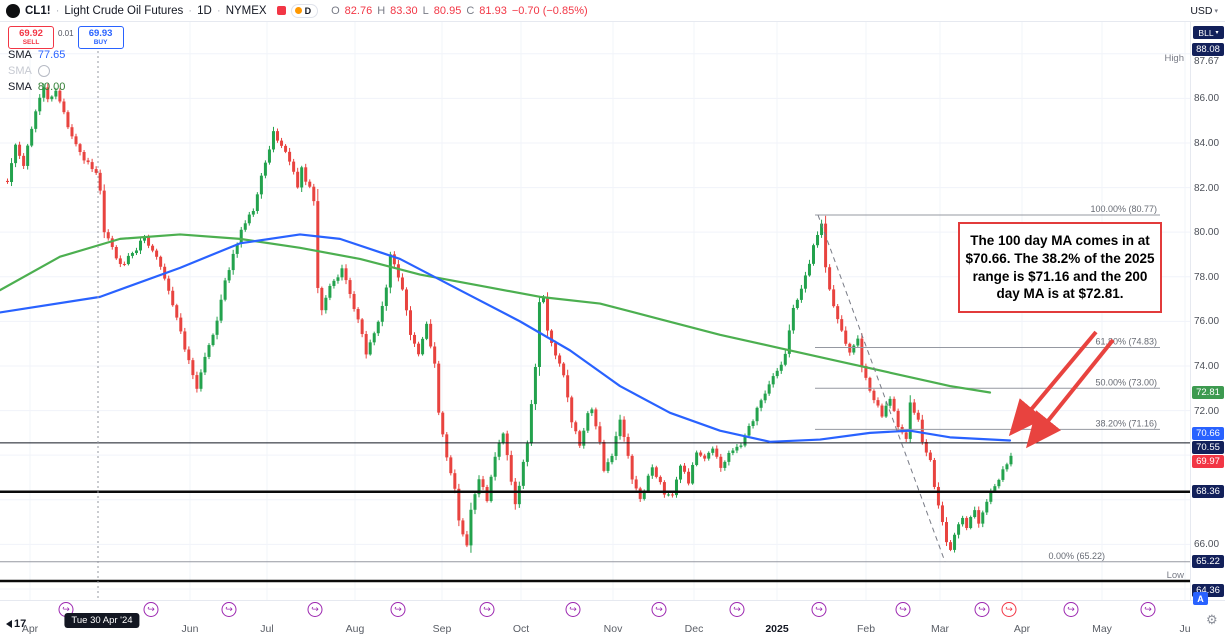 This screenshot has height=638, width=1225. What do you see at coordinates (38, 10) in the screenshot?
I see `symbol-name: CL1!` at bounding box center [38, 10].